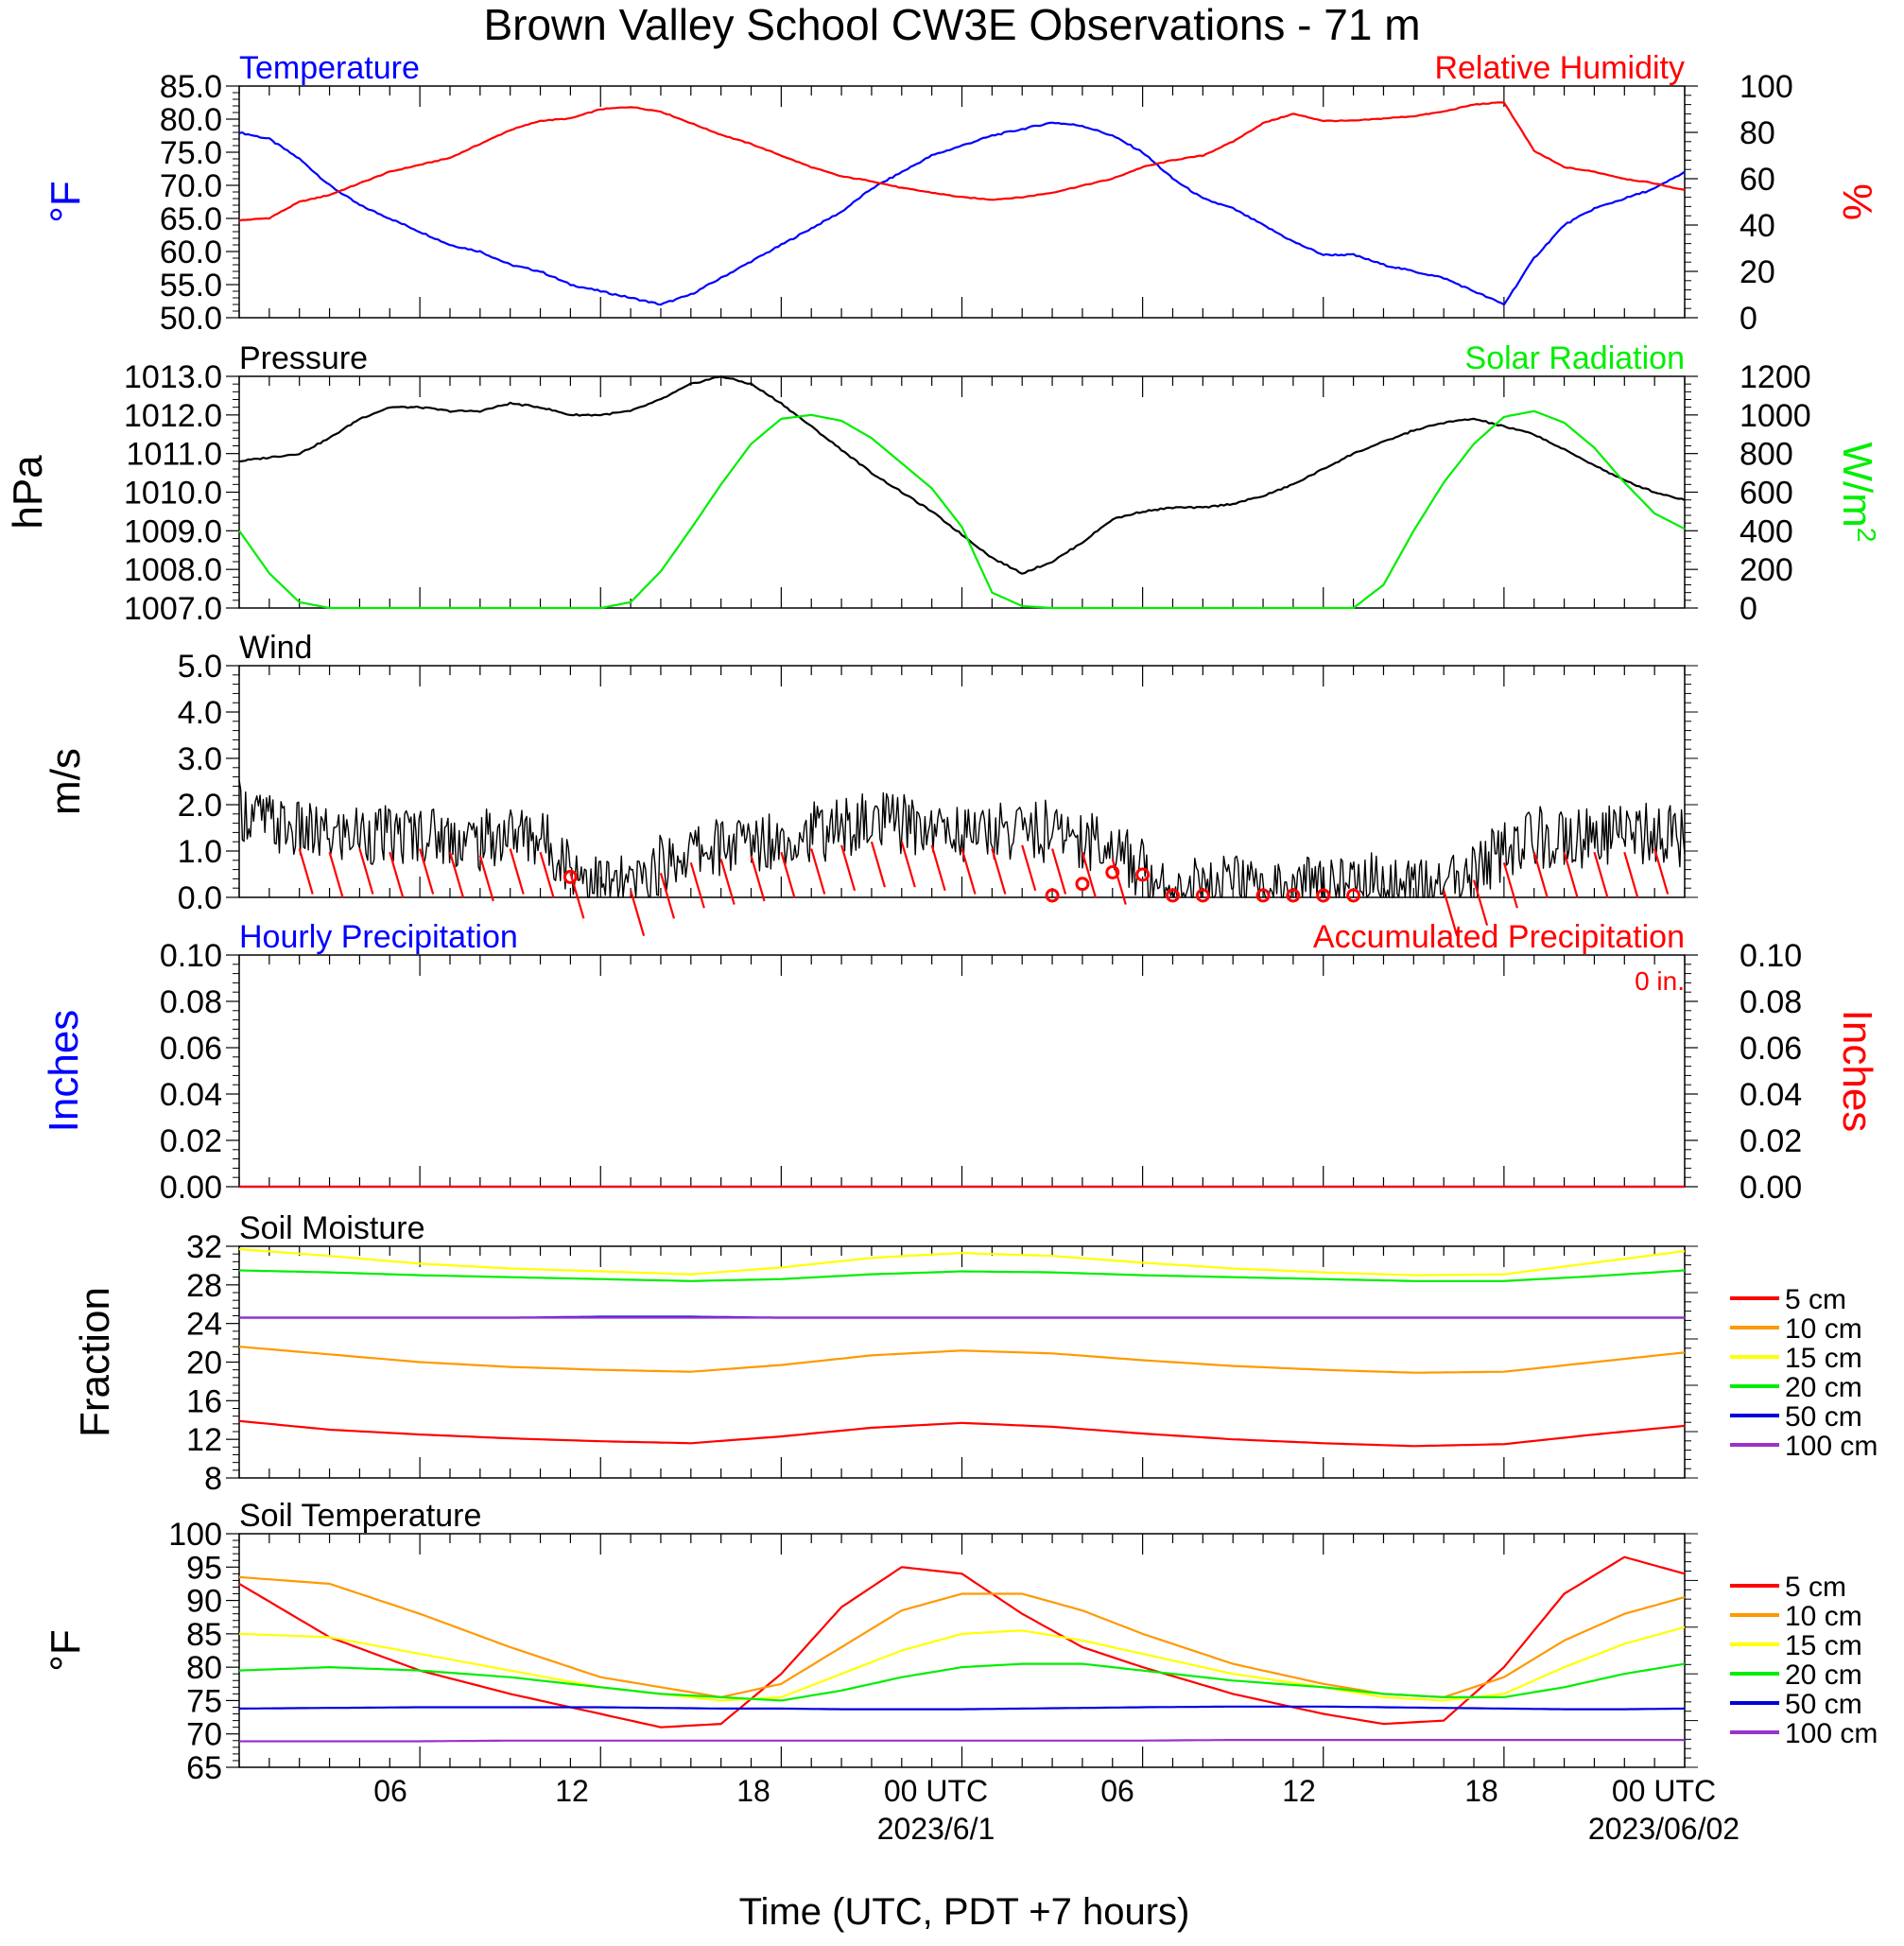  Describe the element at coordinates (1499, 937) in the screenshot. I see `panel-title-right: Accumulated Precipitation` at that location.